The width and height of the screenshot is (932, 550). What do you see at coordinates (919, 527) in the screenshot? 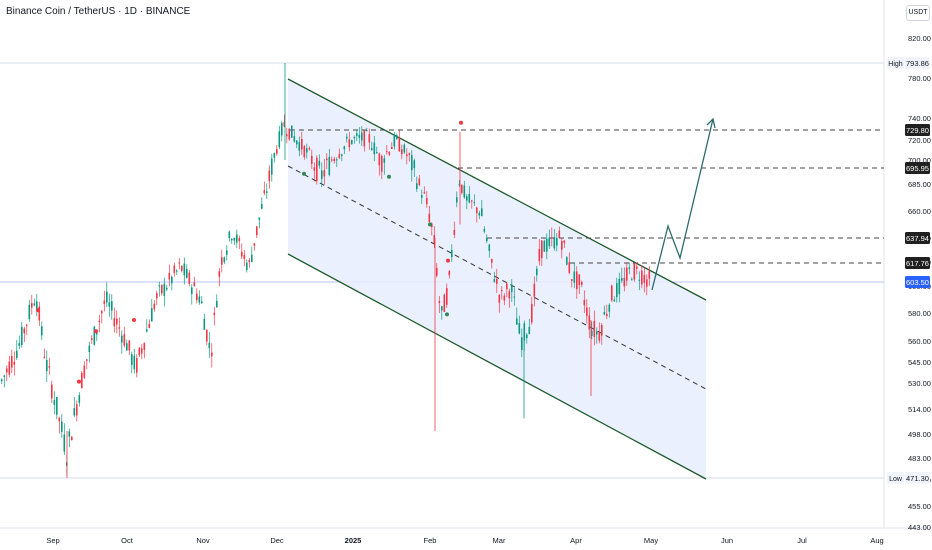
I see `price-tick-label: 443.00` at bounding box center [919, 527].